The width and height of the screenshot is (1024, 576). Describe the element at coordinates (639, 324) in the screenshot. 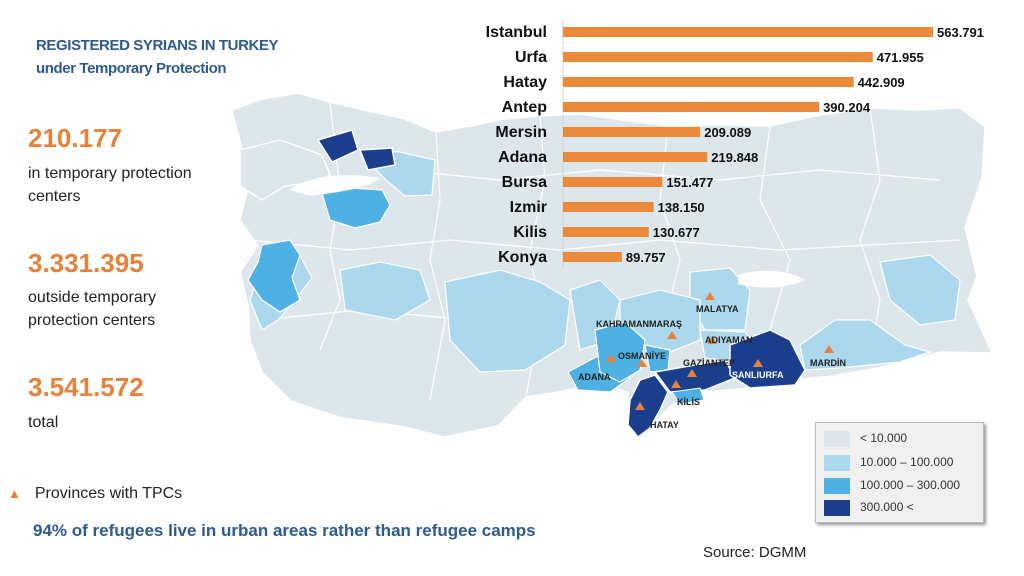

I see `province-label: KAHRAMANMARAŞ` at that location.